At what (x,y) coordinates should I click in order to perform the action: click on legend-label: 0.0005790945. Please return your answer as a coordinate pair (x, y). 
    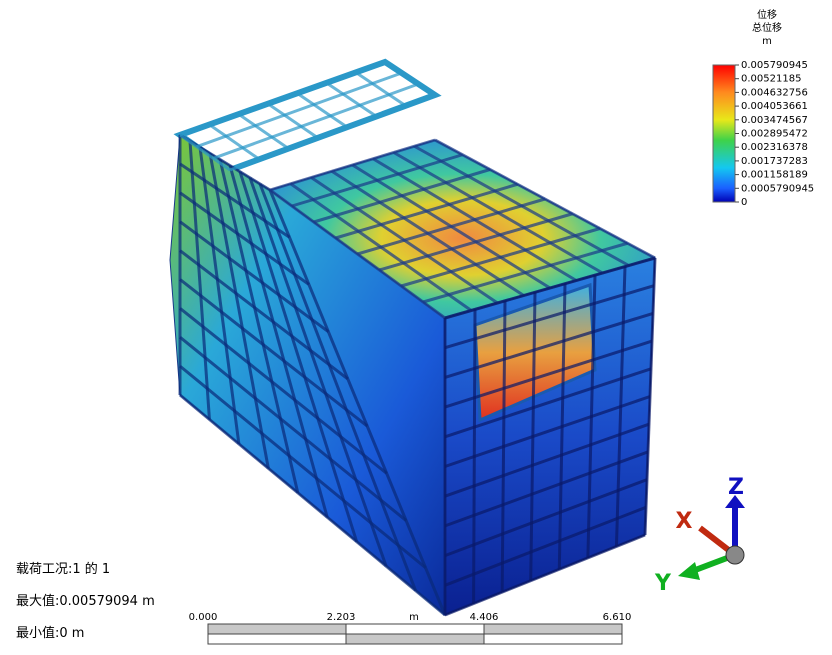
    Looking at the image, I should click on (777, 188).